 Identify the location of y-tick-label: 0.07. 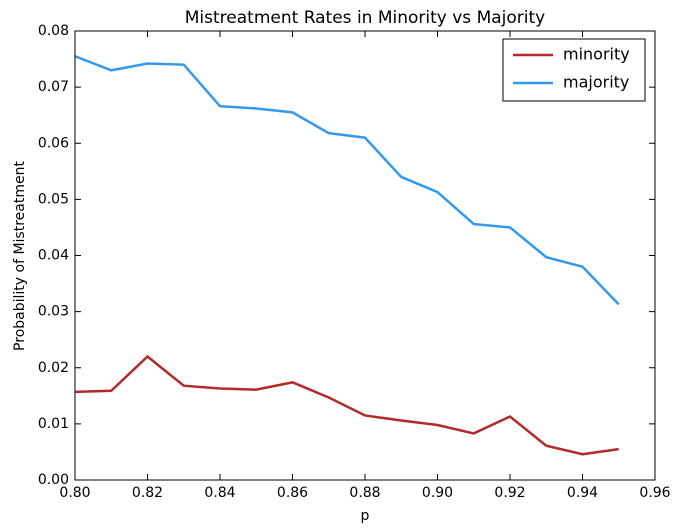
(53, 87).